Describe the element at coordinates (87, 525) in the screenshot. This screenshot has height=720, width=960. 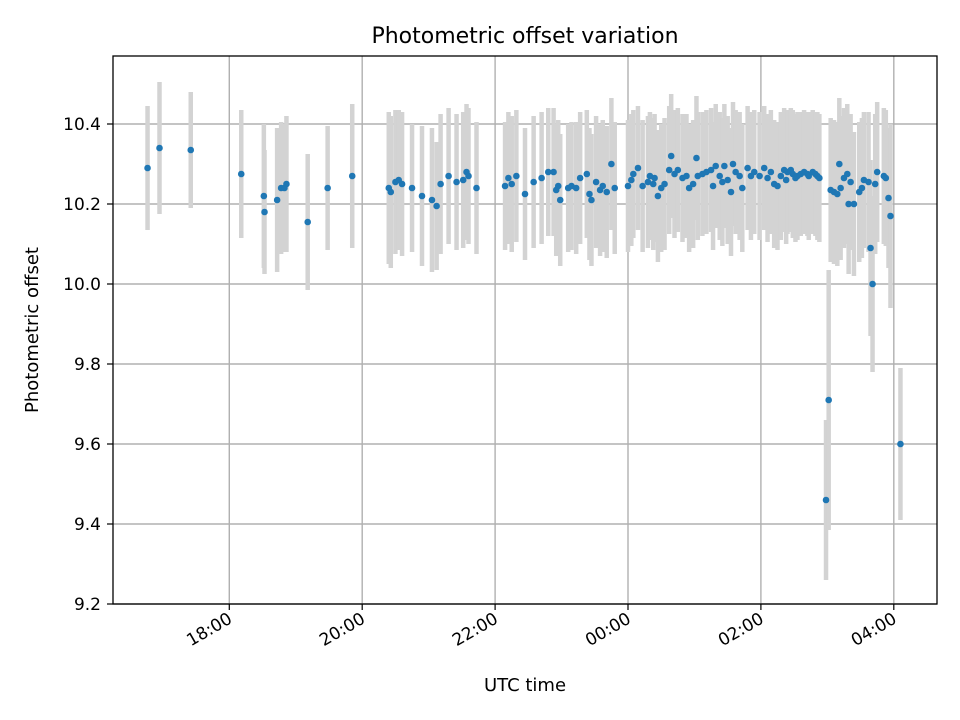
I see `y-tick-label: 9.4` at that location.